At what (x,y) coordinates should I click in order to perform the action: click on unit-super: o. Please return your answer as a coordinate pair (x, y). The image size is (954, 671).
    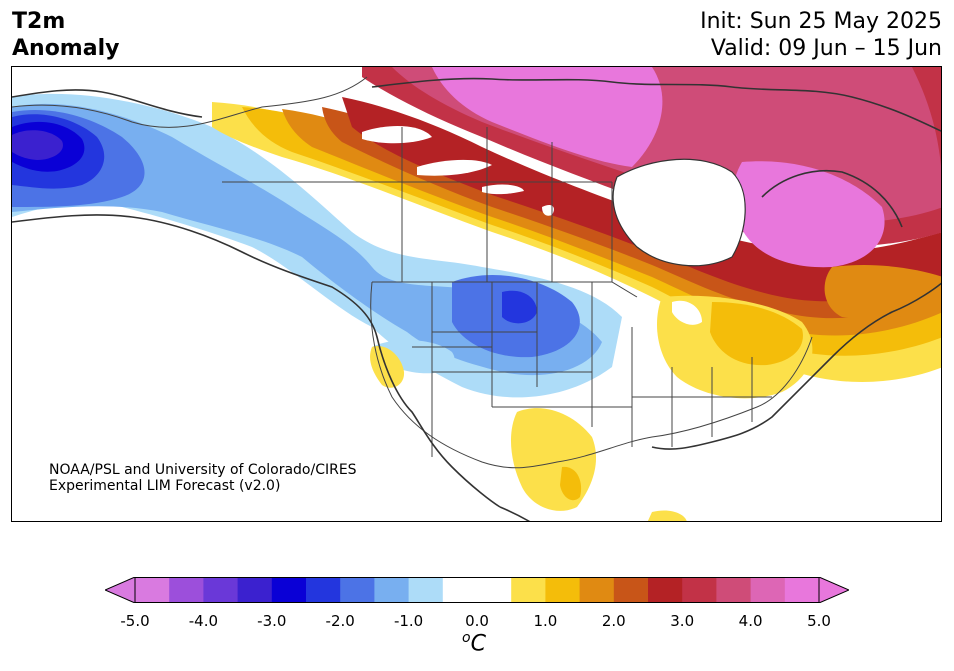
    Looking at the image, I should click on (466, 638).